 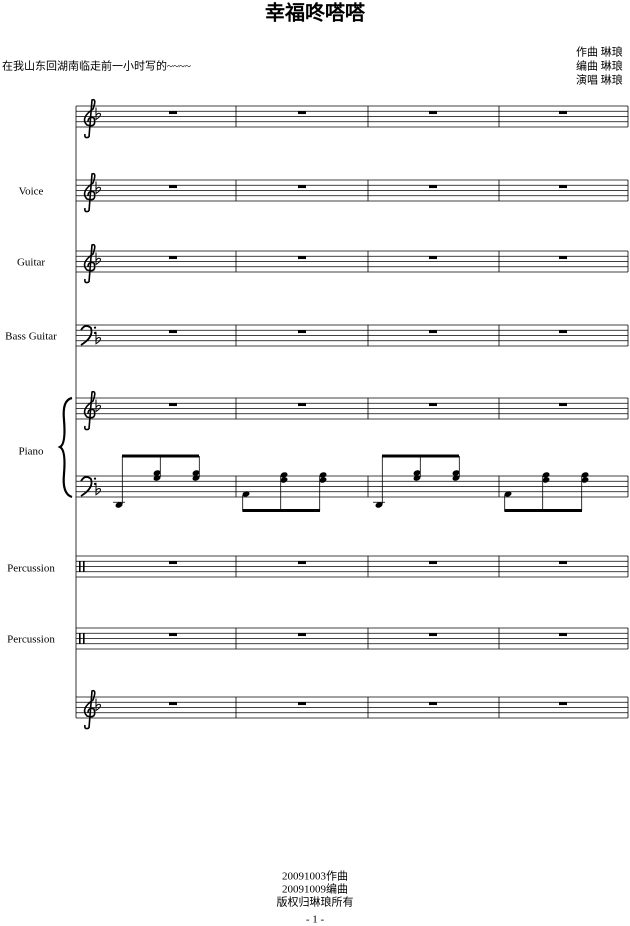 What do you see at coordinates (599, 80) in the screenshot?
I see `credit: 演唱 琳琅` at bounding box center [599, 80].